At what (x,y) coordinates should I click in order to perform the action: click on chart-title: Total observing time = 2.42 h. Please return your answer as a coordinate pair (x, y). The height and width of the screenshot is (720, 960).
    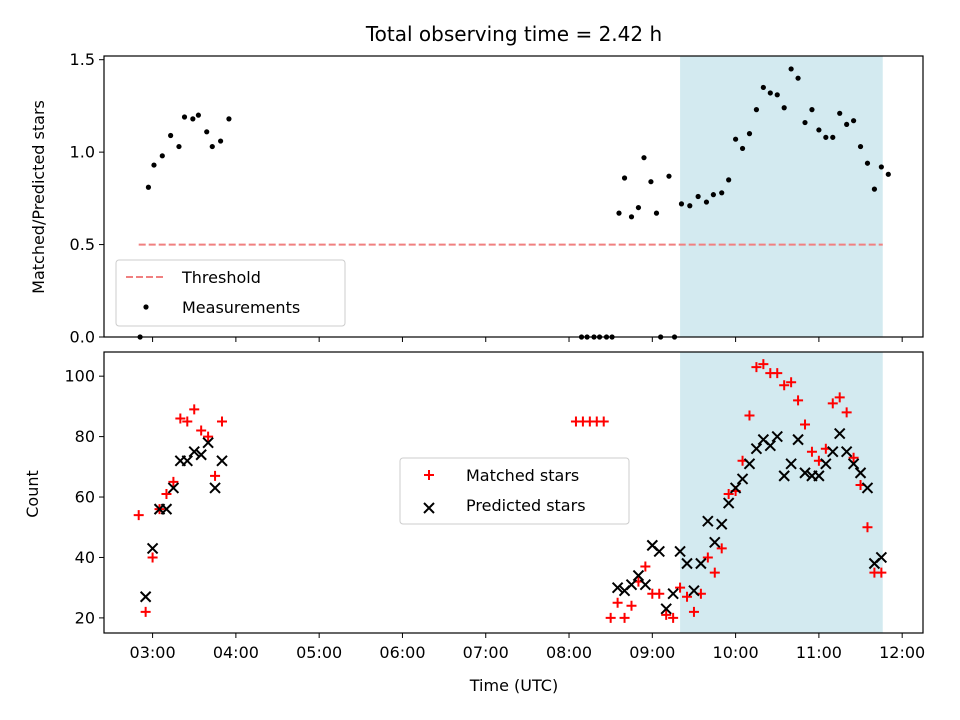
    Looking at the image, I should click on (513, 34).